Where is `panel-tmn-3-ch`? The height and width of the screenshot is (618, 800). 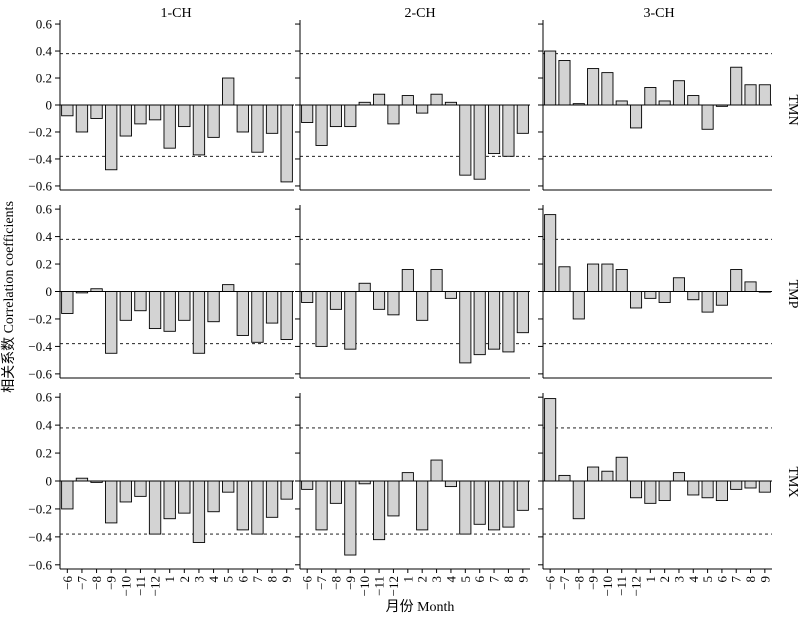
panel-tmn-3-ch is located at coordinates (655, 105).